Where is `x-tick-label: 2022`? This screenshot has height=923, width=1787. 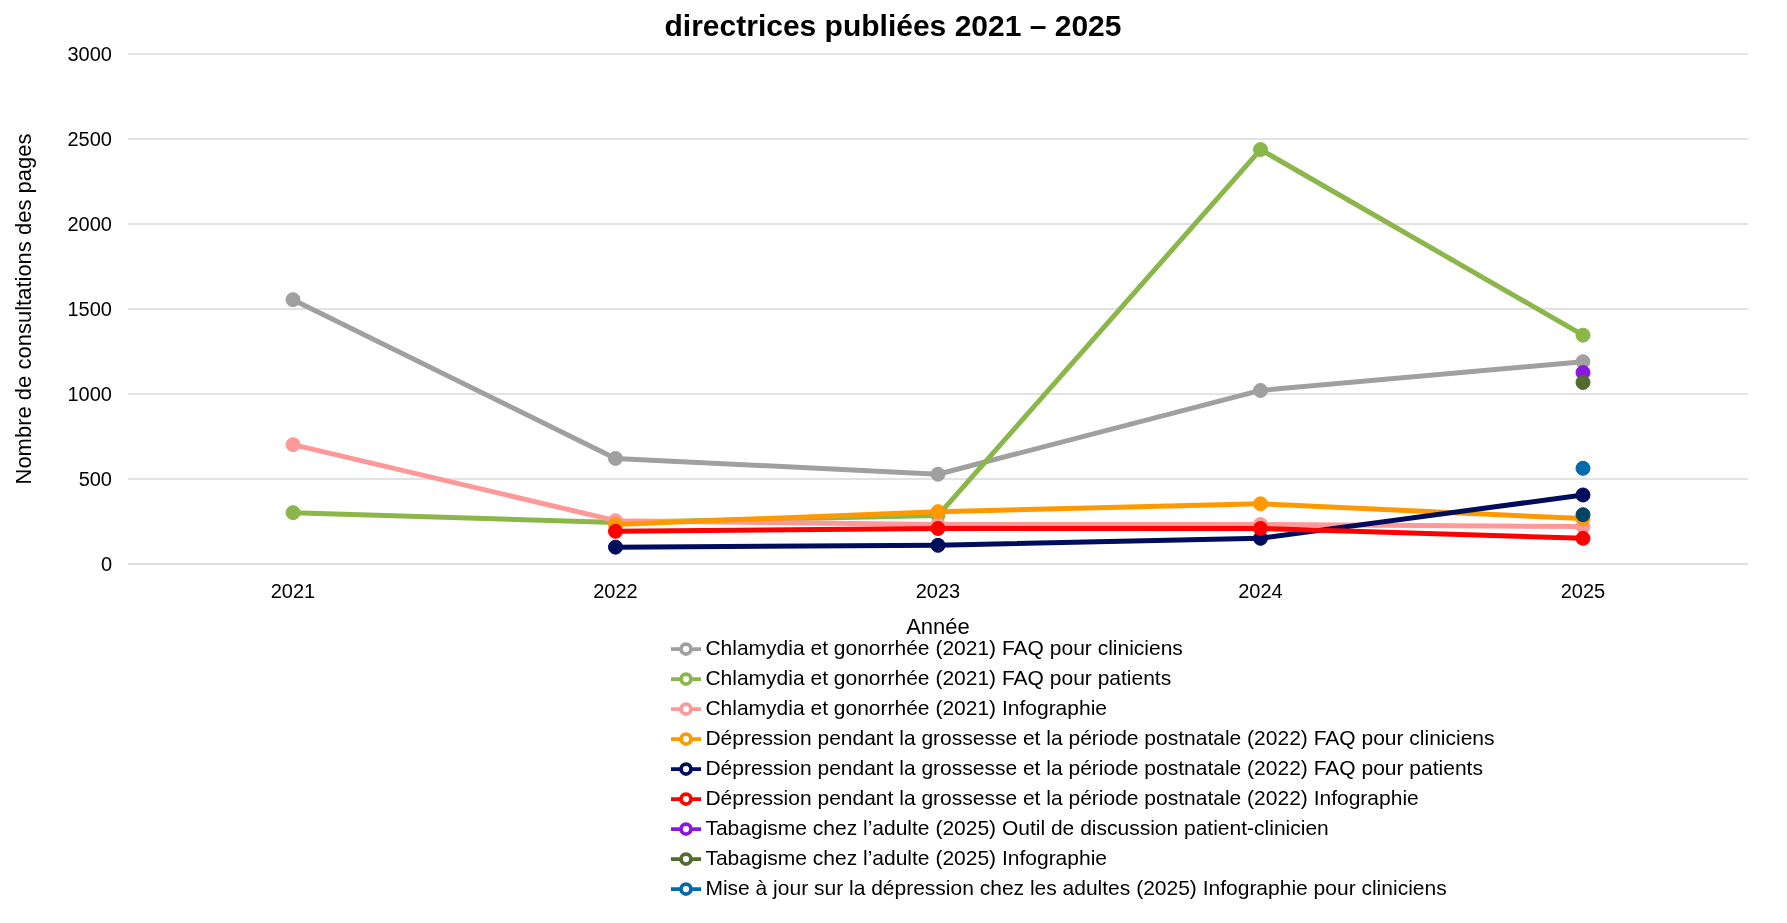 x-tick-label: 2022 is located at coordinates (615, 591).